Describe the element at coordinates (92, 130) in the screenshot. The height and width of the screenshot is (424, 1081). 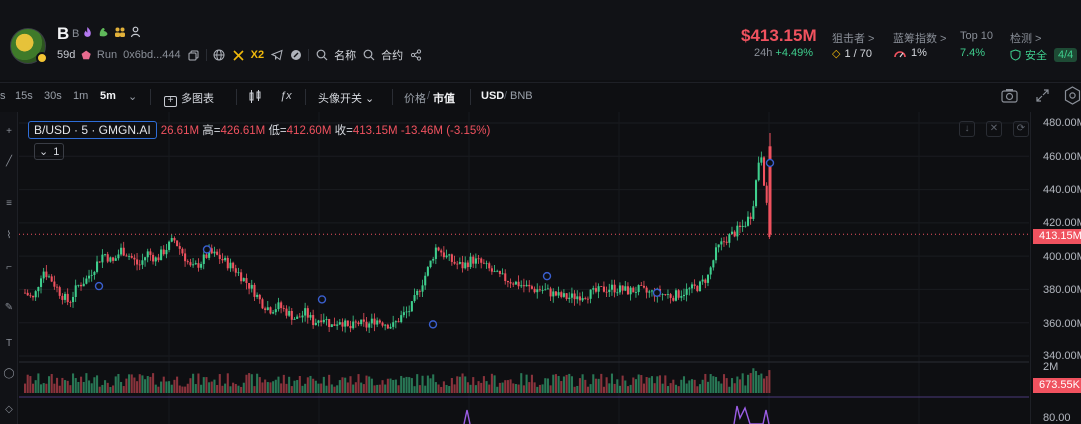
I see `symbol-label: B/USD · 5 · GMGN.AI` at that location.